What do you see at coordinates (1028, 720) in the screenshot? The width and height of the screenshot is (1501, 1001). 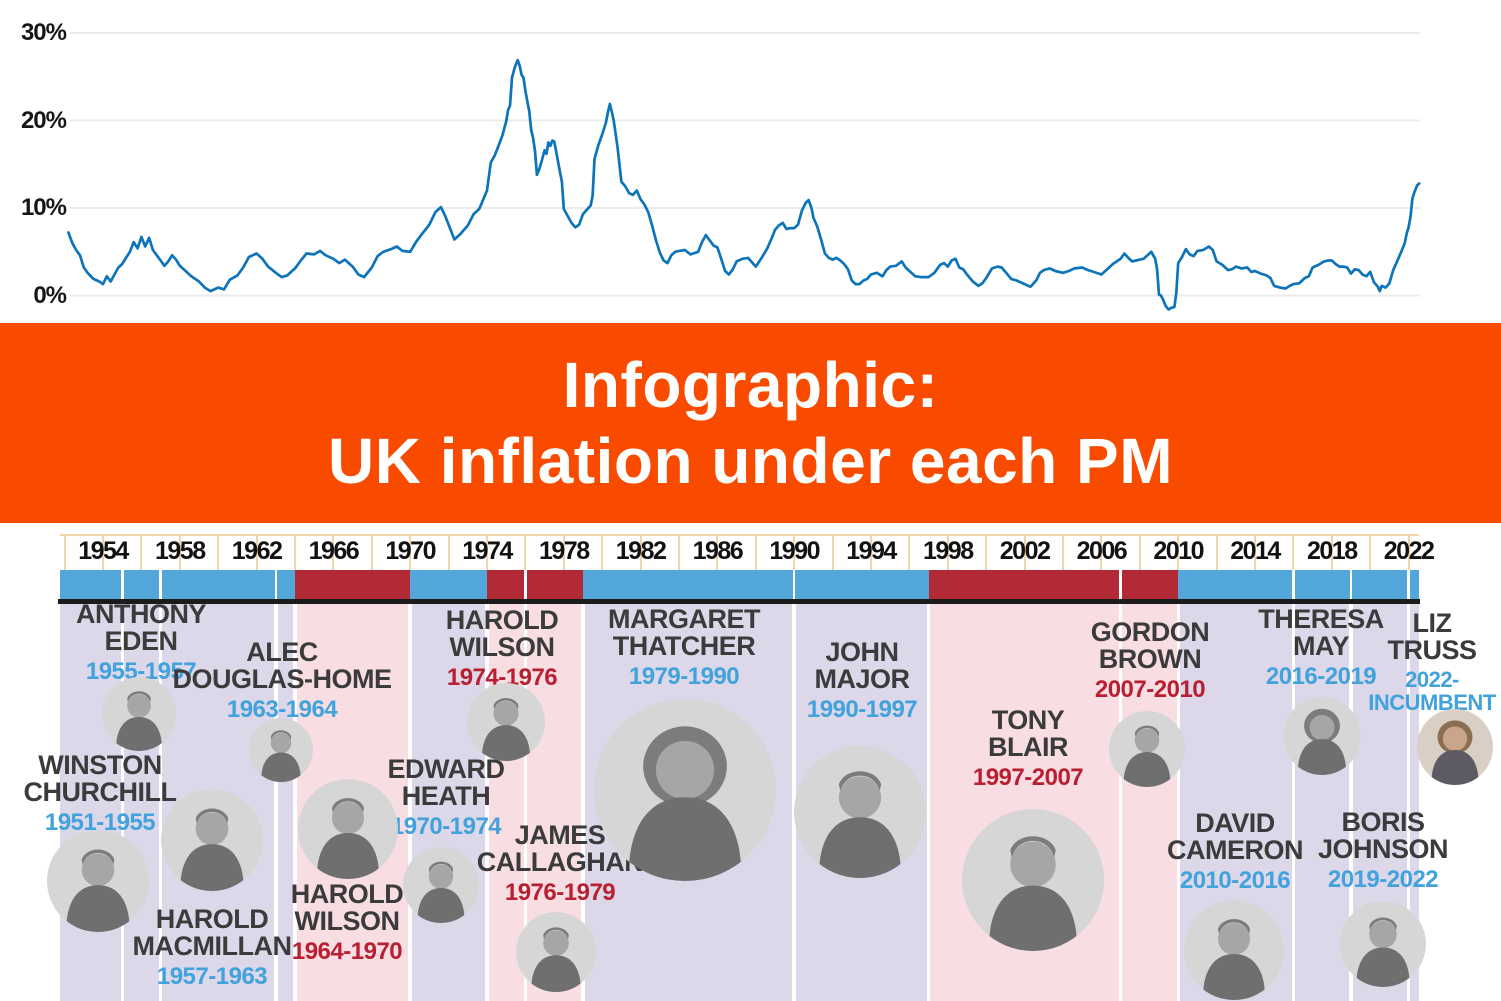 I see `pm-name: TONY` at bounding box center [1028, 720].